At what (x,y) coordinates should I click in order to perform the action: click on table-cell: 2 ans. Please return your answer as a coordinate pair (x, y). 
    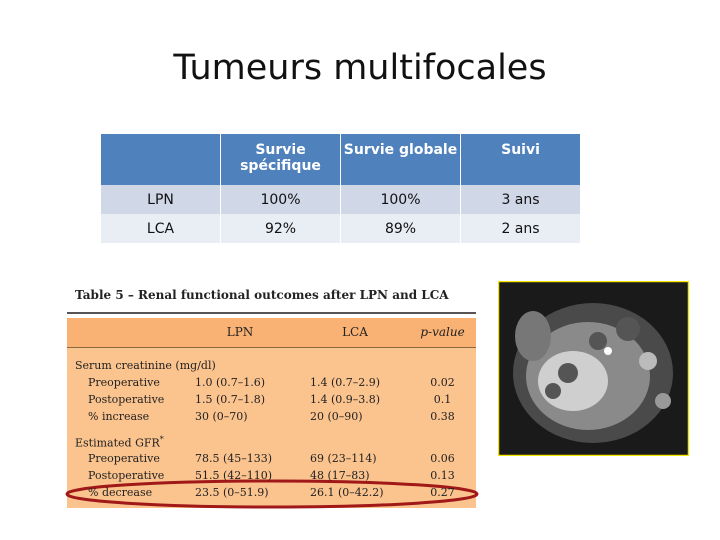
    Looking at the image, I should click on (521, 228).